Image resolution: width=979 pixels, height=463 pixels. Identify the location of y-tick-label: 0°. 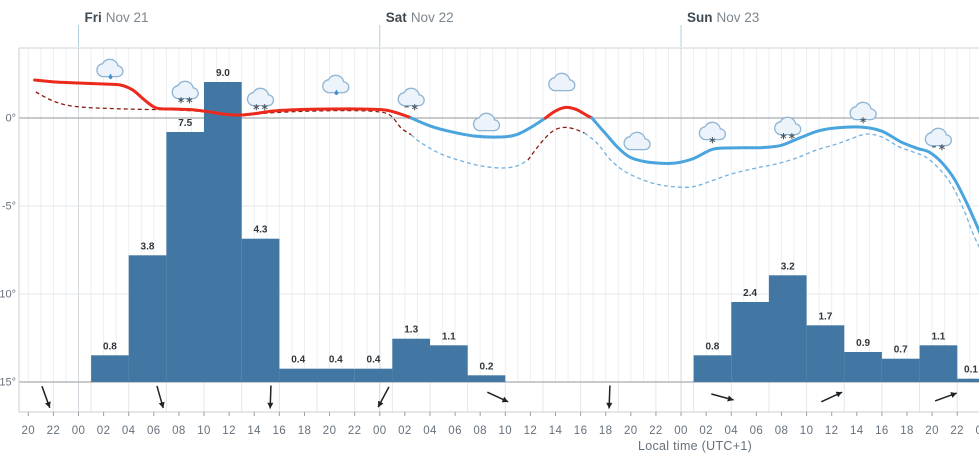
(10, 119).